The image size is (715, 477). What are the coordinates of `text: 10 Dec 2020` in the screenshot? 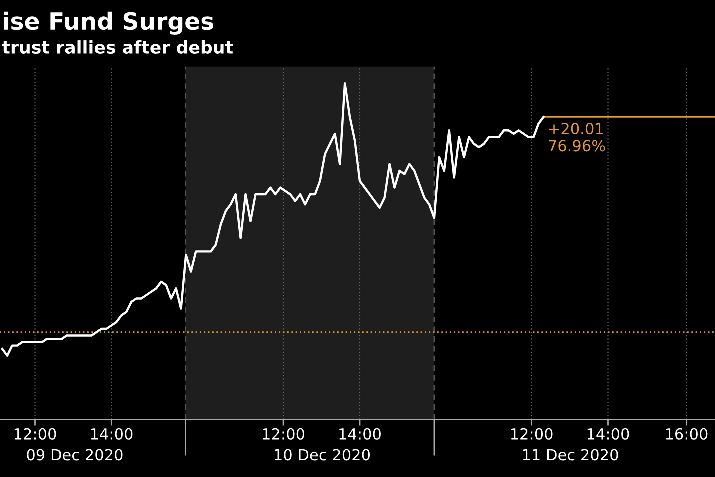 It's located at (322, 455).